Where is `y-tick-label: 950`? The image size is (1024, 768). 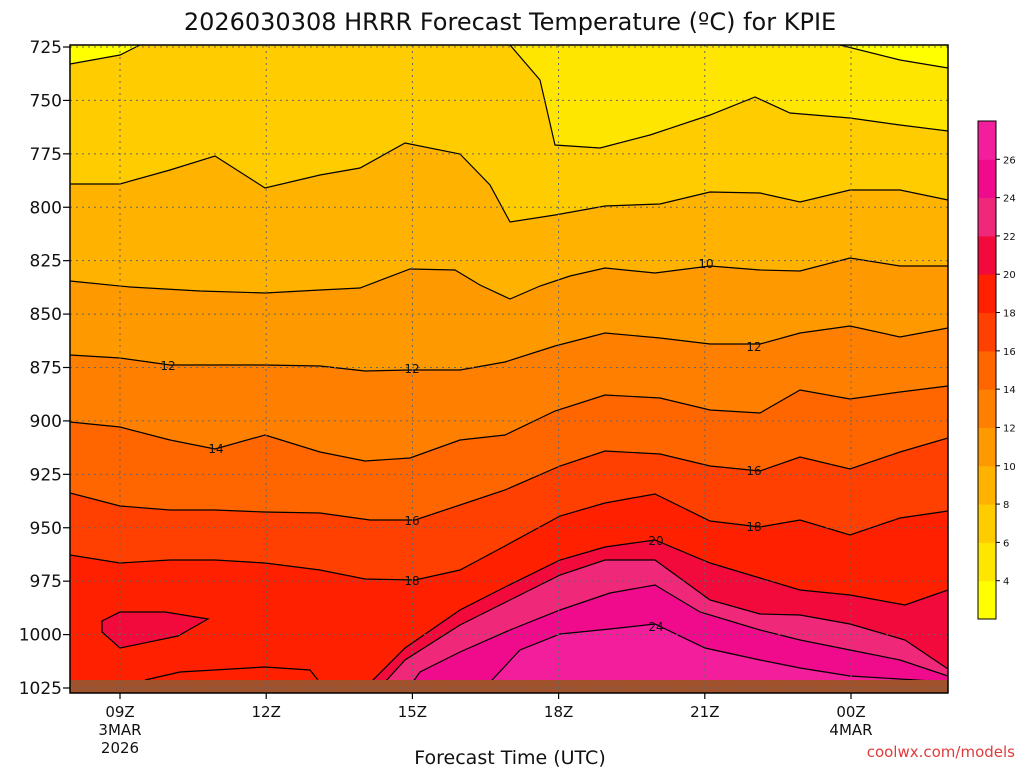 y-tick-label: 950 is located at coordinates (46, 529).